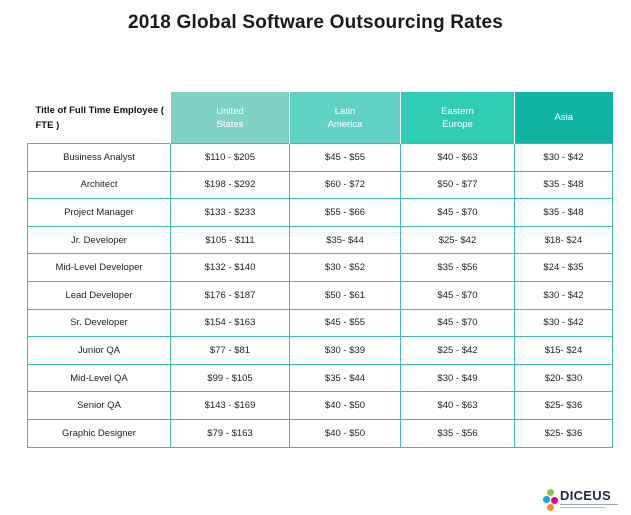 The height and width of the screenshot is (515, 631). Describe the element at coordinates (457, 240) in the screenshot. I see `rate-cell: $25- $42` at that location.